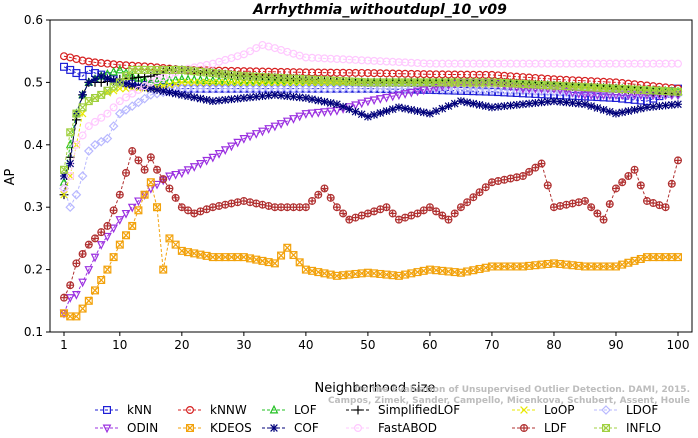 This screenshot has height=438, width=698. Describe the element at coordinates (274, 409) in the screenshot. I see `legend-marker-lof` at that location.